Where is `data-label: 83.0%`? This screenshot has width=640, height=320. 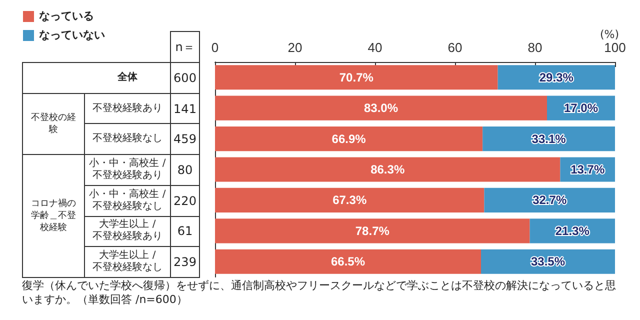
data-label: 83.0% is located at coordinates (381, 108).